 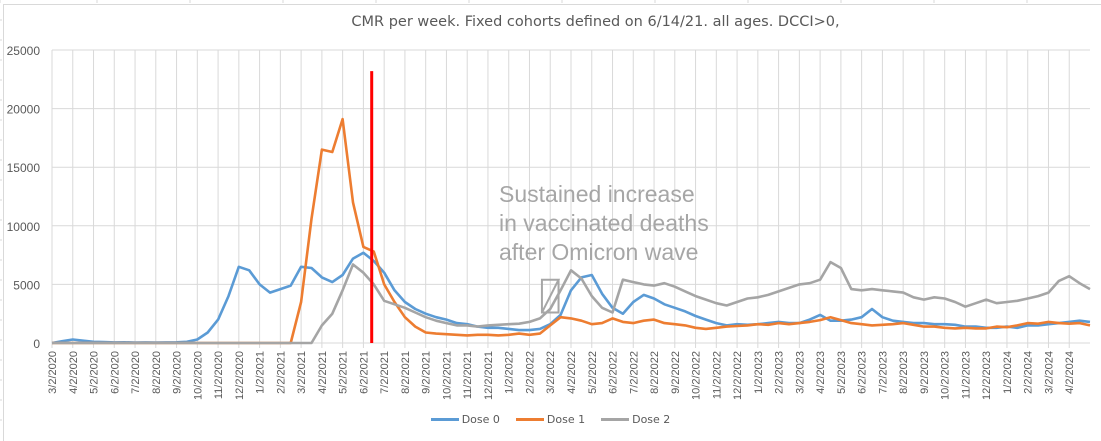 I want to click on x-tick-label: 2/2/2023, so click(x=780, y=372).